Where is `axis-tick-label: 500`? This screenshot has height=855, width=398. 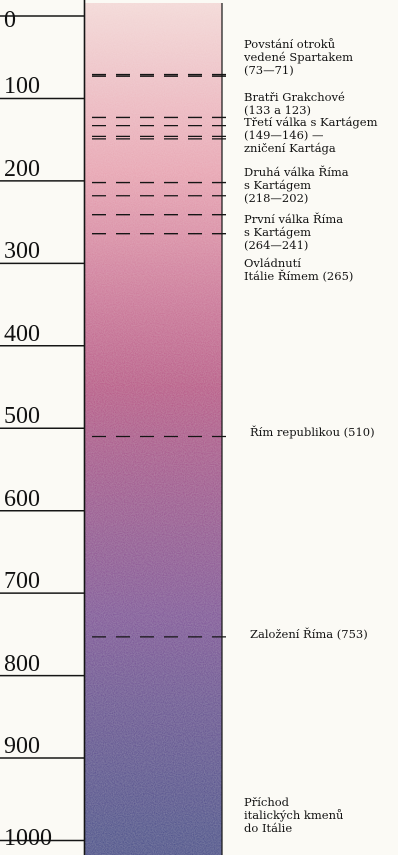
axis-tick-label: 500 is located at coordinates (22, 416).